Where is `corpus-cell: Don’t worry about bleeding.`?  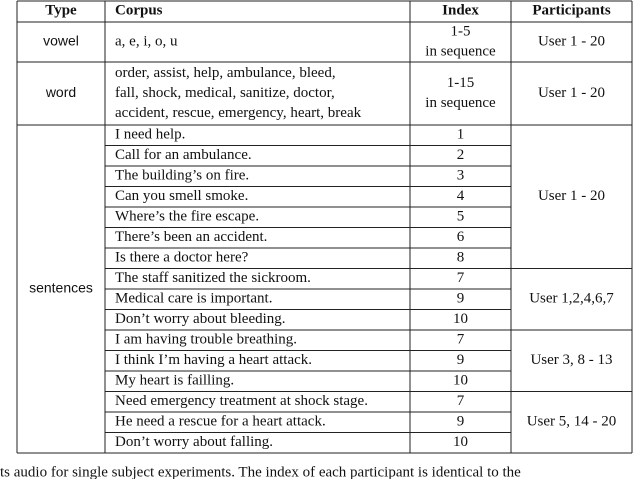
corpus-cell: Don’t worry about bleeding. is located at coordinates (200, 319).